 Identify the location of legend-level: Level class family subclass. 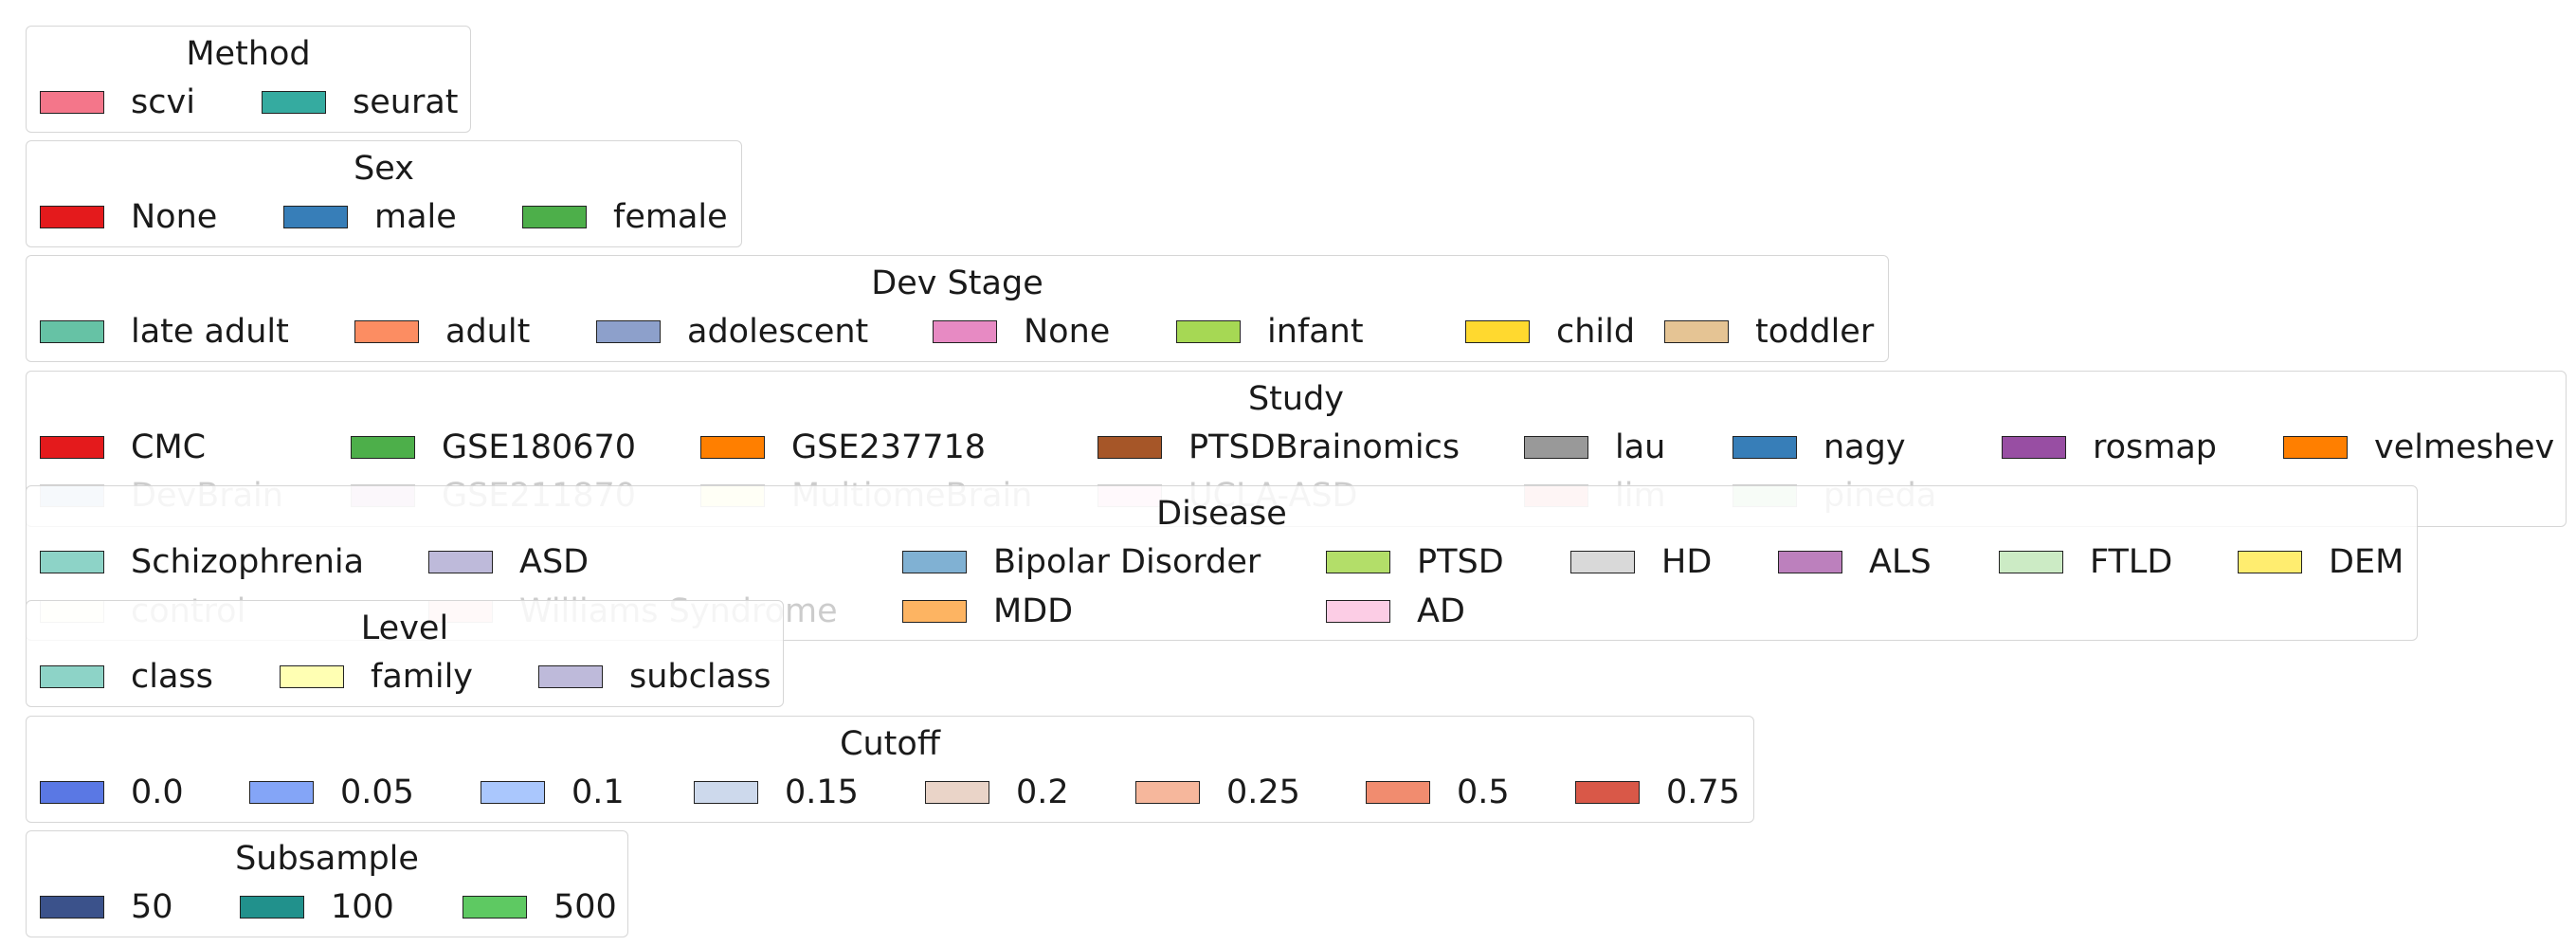
(405, 653).